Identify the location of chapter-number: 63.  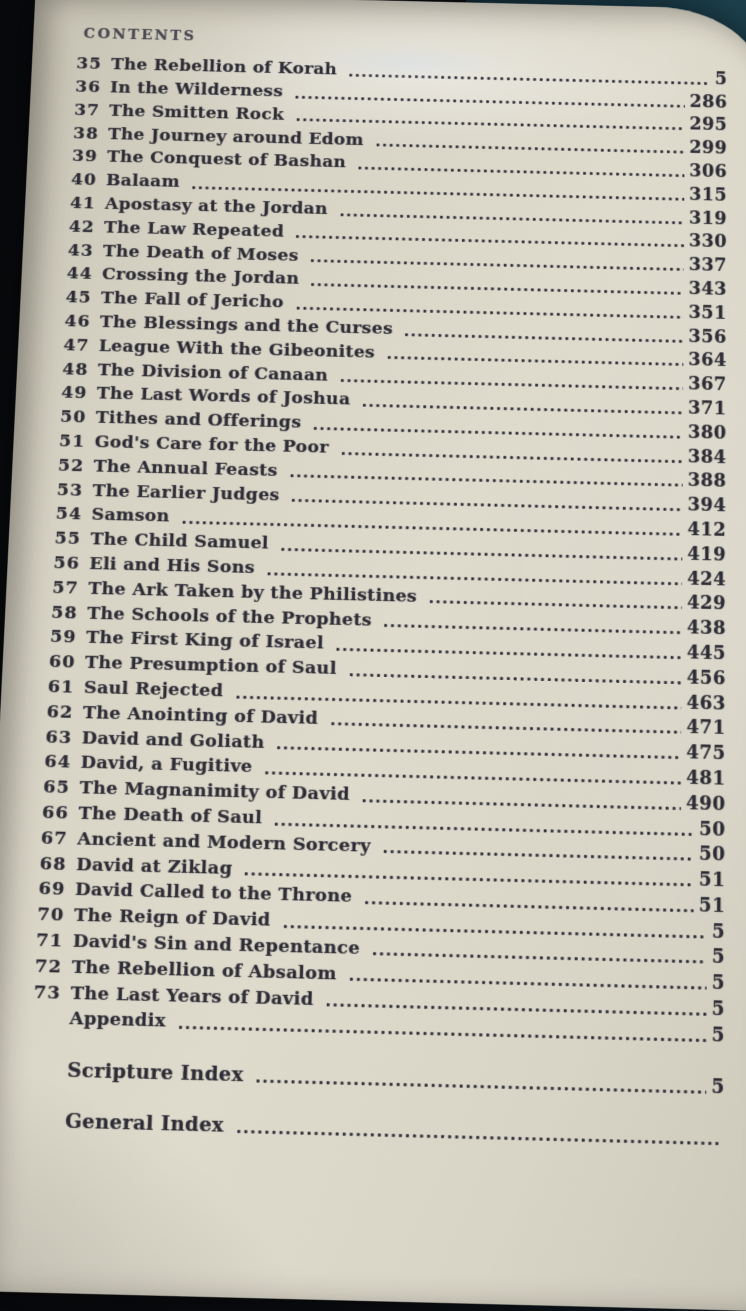
(62, 740).